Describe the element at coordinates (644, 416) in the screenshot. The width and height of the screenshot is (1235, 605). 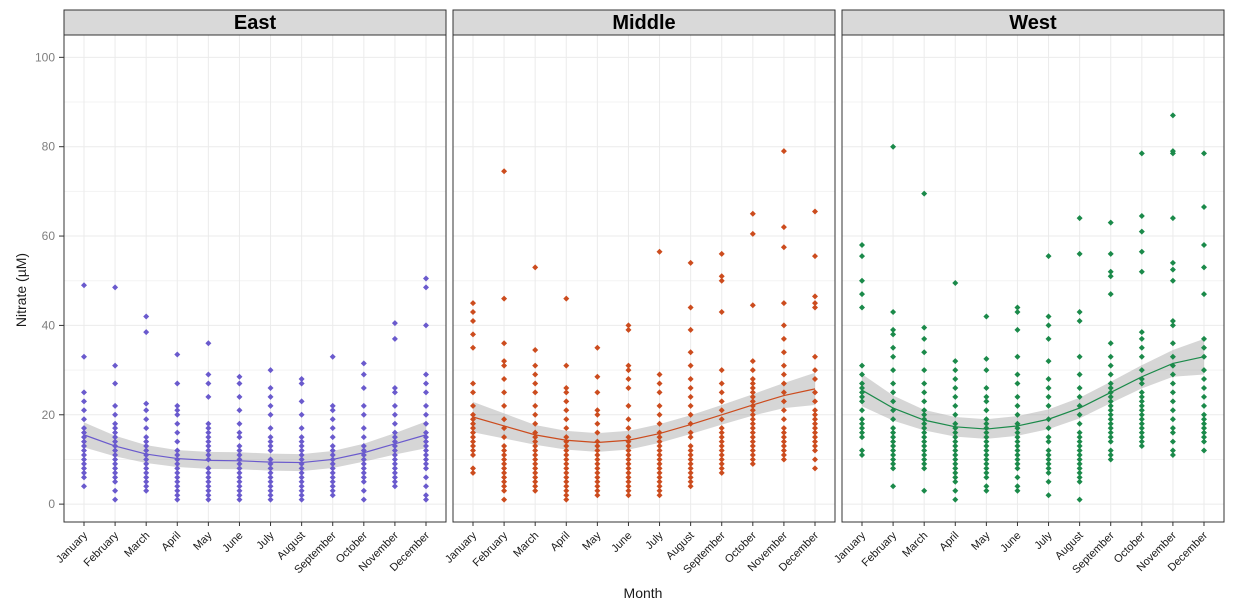
I see `trend-line` at that location.